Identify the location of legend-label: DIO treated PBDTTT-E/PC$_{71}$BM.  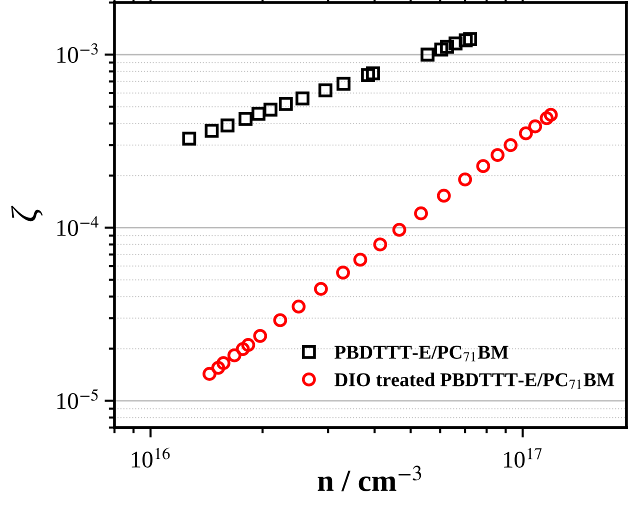
(474, 380).